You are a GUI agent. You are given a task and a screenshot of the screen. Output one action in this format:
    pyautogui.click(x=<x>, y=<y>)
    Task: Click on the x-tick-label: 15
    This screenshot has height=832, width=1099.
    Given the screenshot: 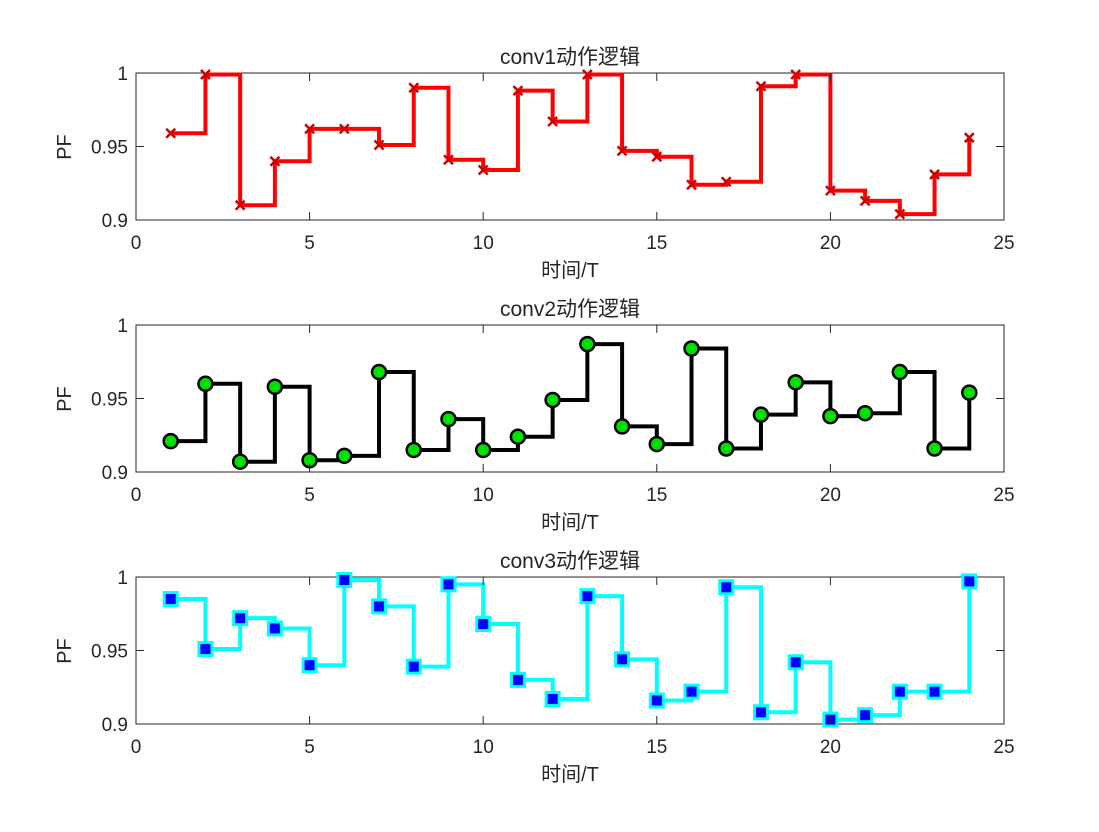 What is the action you would take?
    pyautogui.click(x=656, y=747)
    